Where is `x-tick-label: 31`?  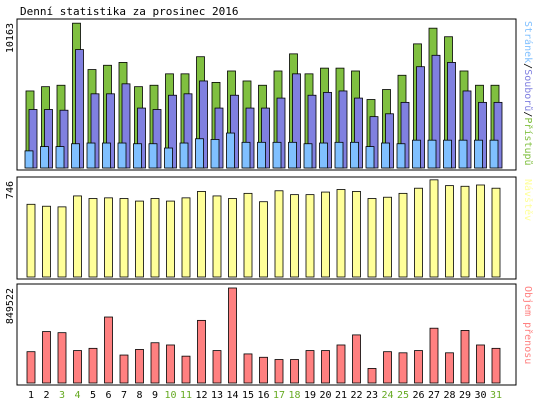 x-tick-label: 31 is located at coordinates (496, 395).